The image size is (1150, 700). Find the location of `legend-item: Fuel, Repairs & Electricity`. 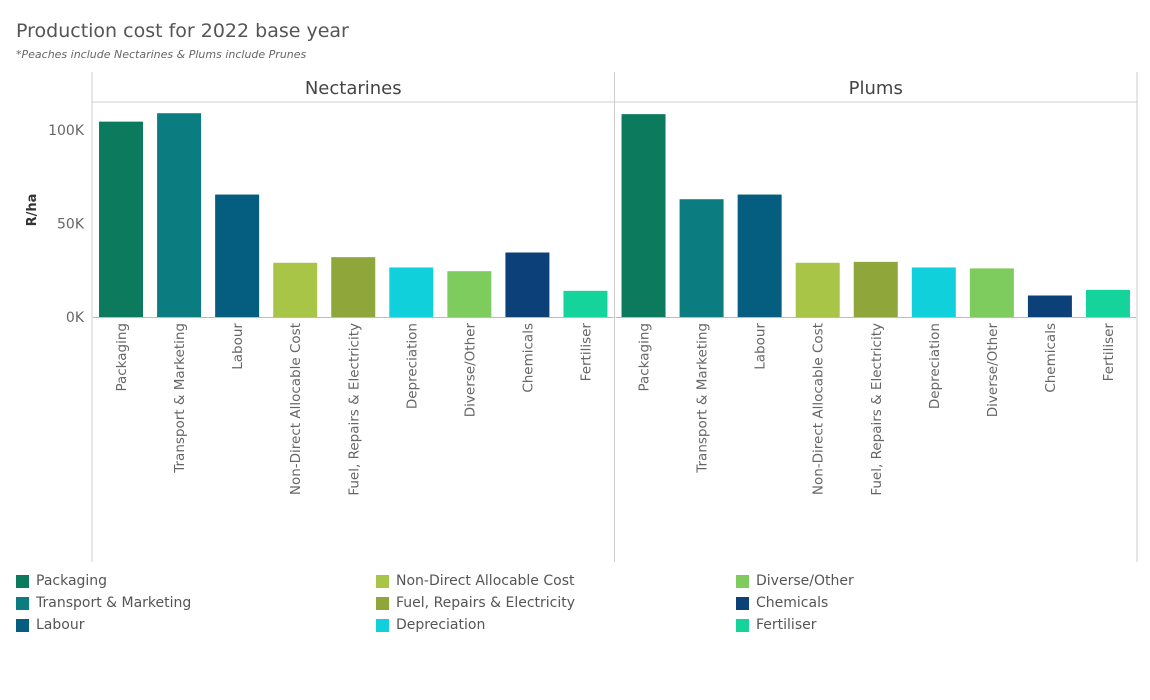

legend-item: Fuel, Repairs & Electricity is located at coordinates (475, 603).